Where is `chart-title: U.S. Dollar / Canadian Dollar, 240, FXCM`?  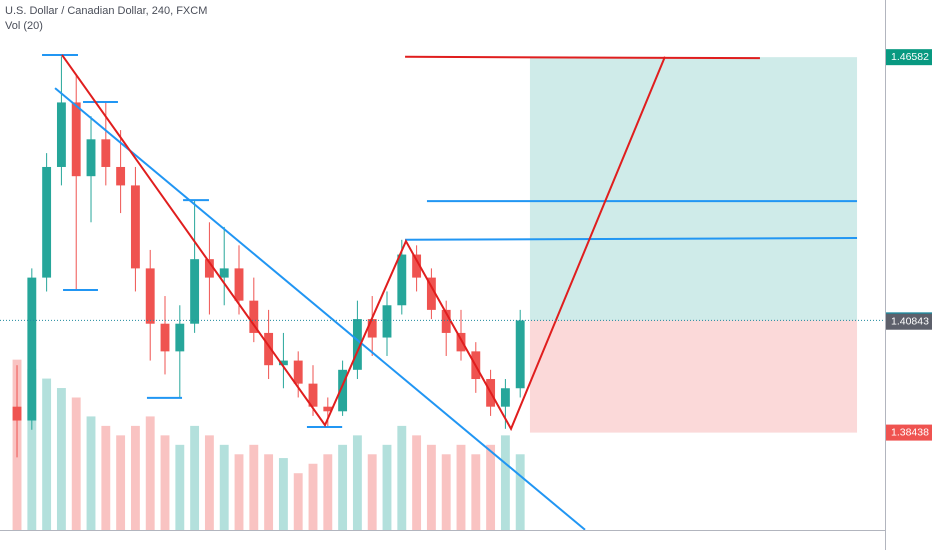 chart-title: U.S. Dollar / Canadian Dollar, 240, FXCM is located at coordinates (106, 11).